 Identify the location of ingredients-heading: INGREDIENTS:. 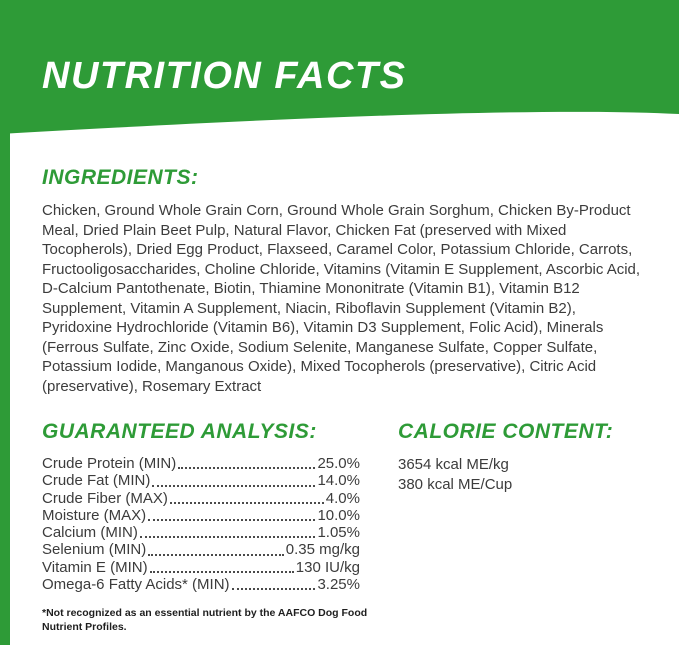
(120, 177).